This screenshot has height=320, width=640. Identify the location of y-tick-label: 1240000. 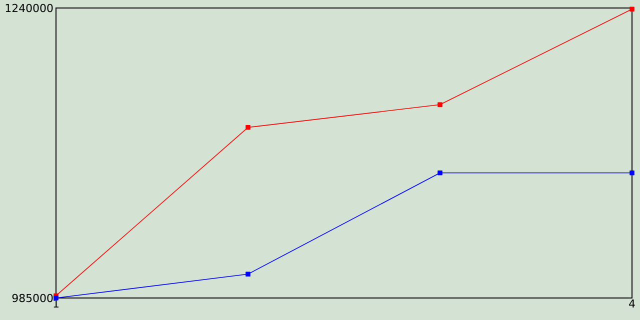
(29, 8).